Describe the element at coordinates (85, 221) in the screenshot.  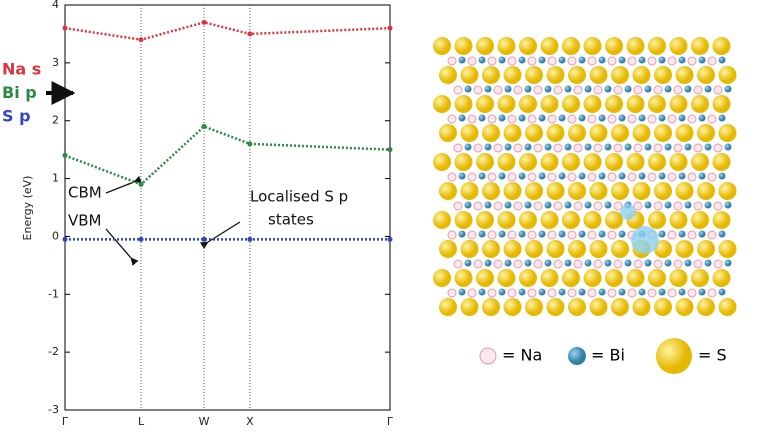
I see `annotation: VBM` at that location.